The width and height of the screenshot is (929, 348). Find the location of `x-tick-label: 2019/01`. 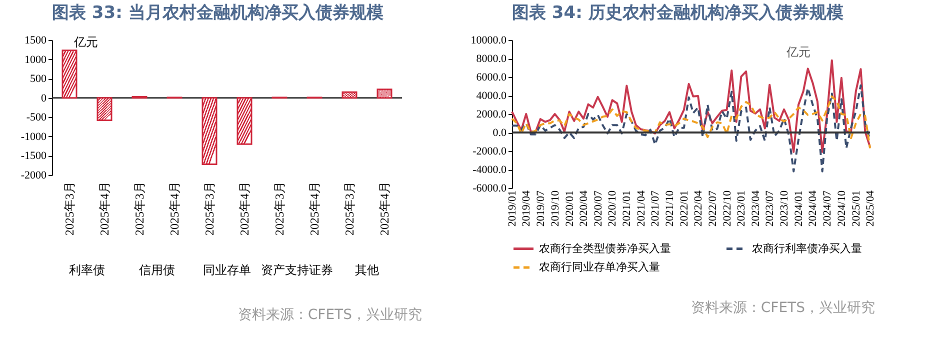

x-tick-label: 2019/01 is located at coordinates (512, 208).